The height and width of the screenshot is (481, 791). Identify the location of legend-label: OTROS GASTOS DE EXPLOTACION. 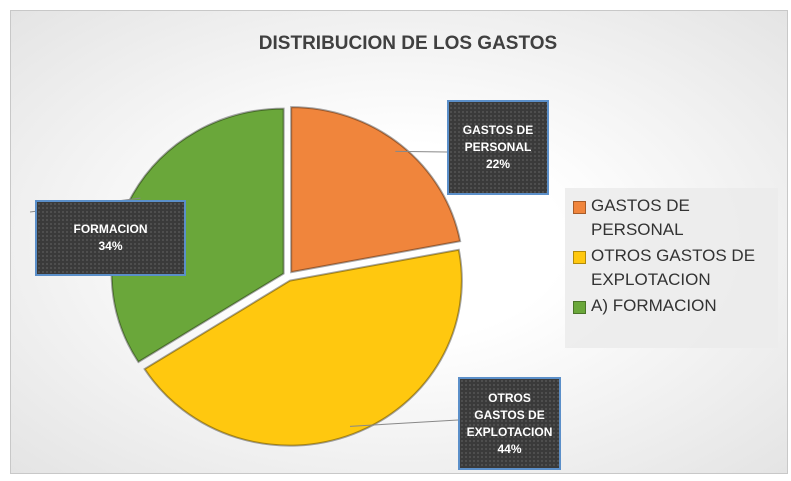
(673, 267).